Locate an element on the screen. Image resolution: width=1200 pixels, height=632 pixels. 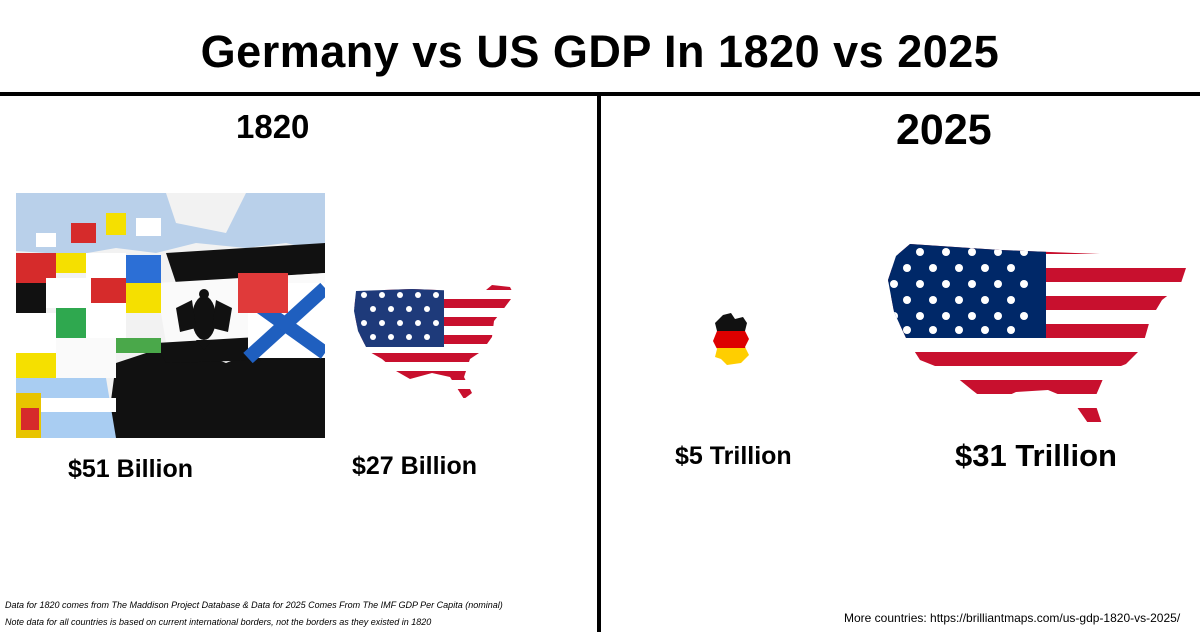
germany-2025-flag-map-image is located at coordinates (731, 339).